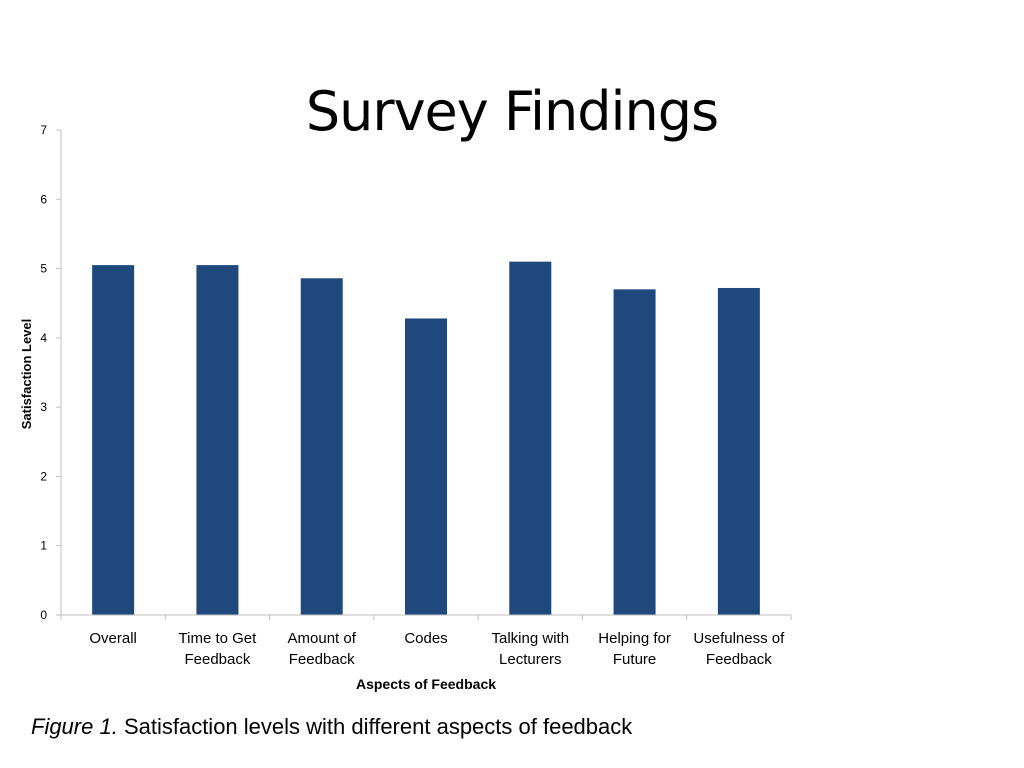  I want to click on y-axis-title: Satisfaction Level, so click(26, 374).